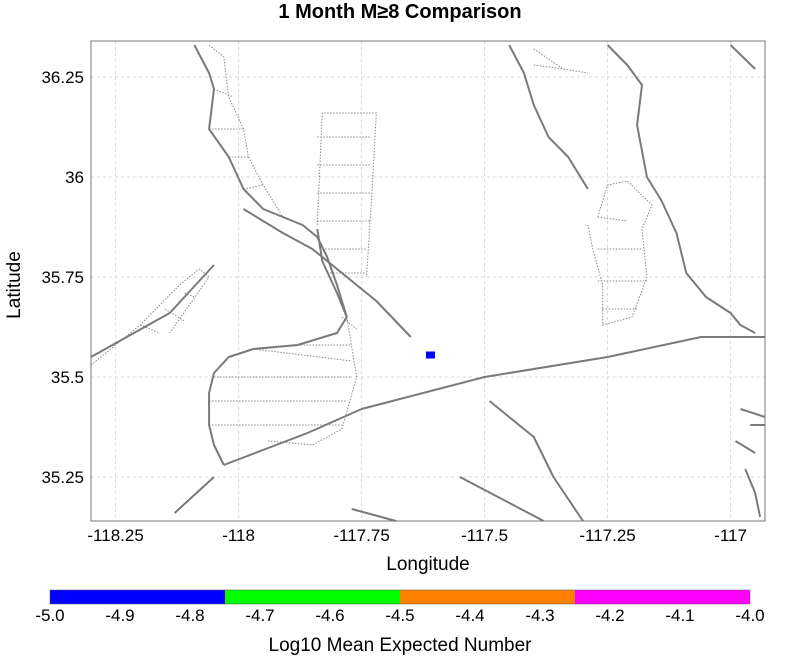 The image size is (800, 670). Describe the element at coordinates (401, 645) in the screenshot. I see `colorbar-label: Log10 Mean Expected Number` at that location.